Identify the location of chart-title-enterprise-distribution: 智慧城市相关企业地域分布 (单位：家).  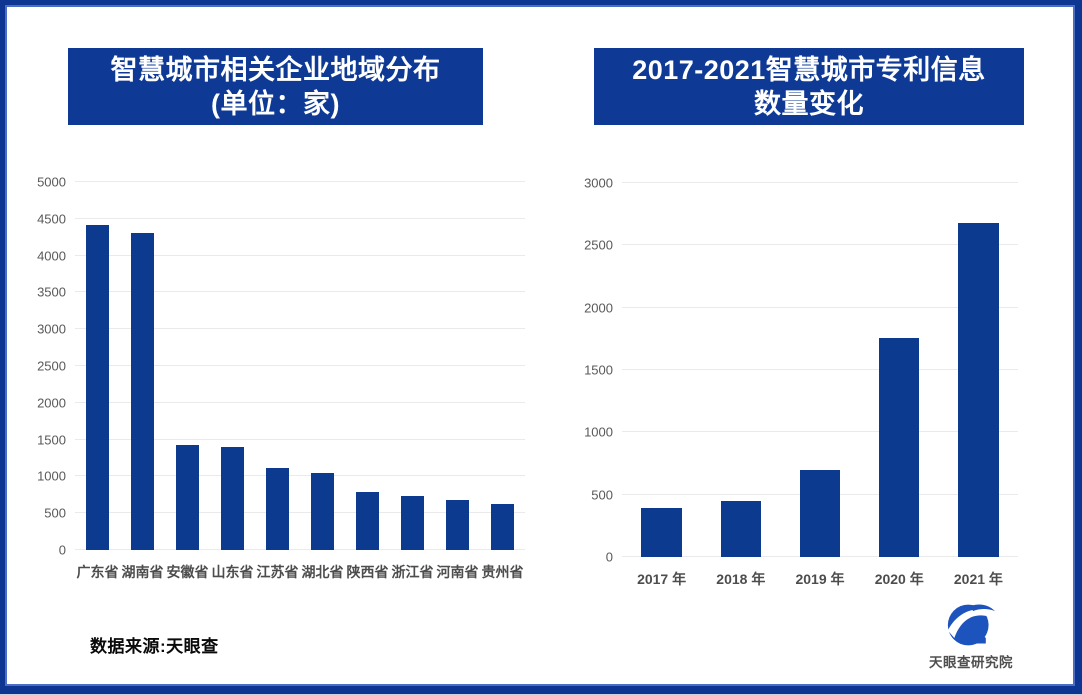
(275, 86).